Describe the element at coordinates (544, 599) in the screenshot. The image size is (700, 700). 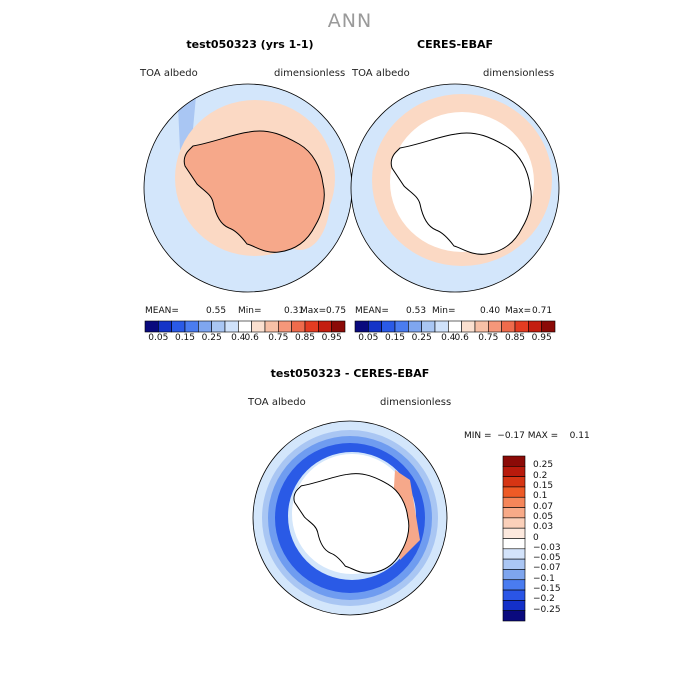
I see `colorbar-tick-label: −0.2` at that location.